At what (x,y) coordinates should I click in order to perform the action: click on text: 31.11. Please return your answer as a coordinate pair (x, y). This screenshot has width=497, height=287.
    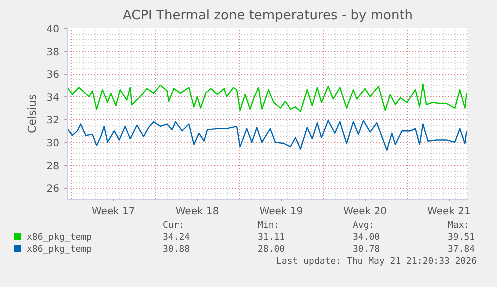
    Looking at the image, I should click on (272, 238).